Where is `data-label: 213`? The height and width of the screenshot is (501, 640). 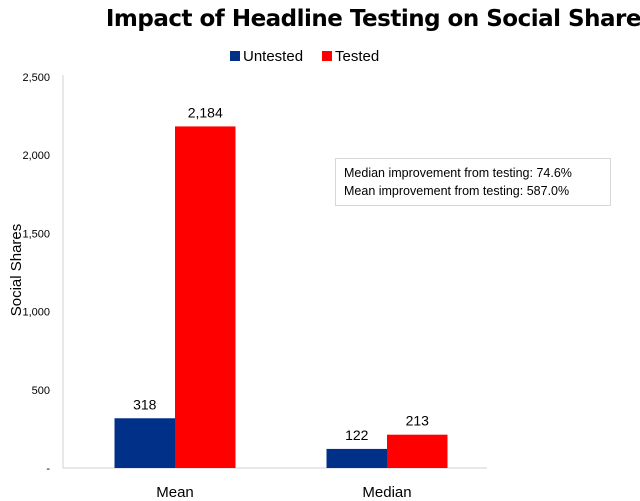
data-label: 213 is located at coordinates (418, 421).